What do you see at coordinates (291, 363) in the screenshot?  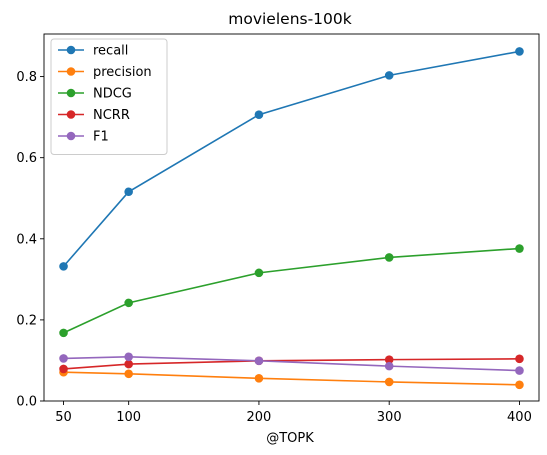 I see `series-f1` at bounding box center [291, 363].